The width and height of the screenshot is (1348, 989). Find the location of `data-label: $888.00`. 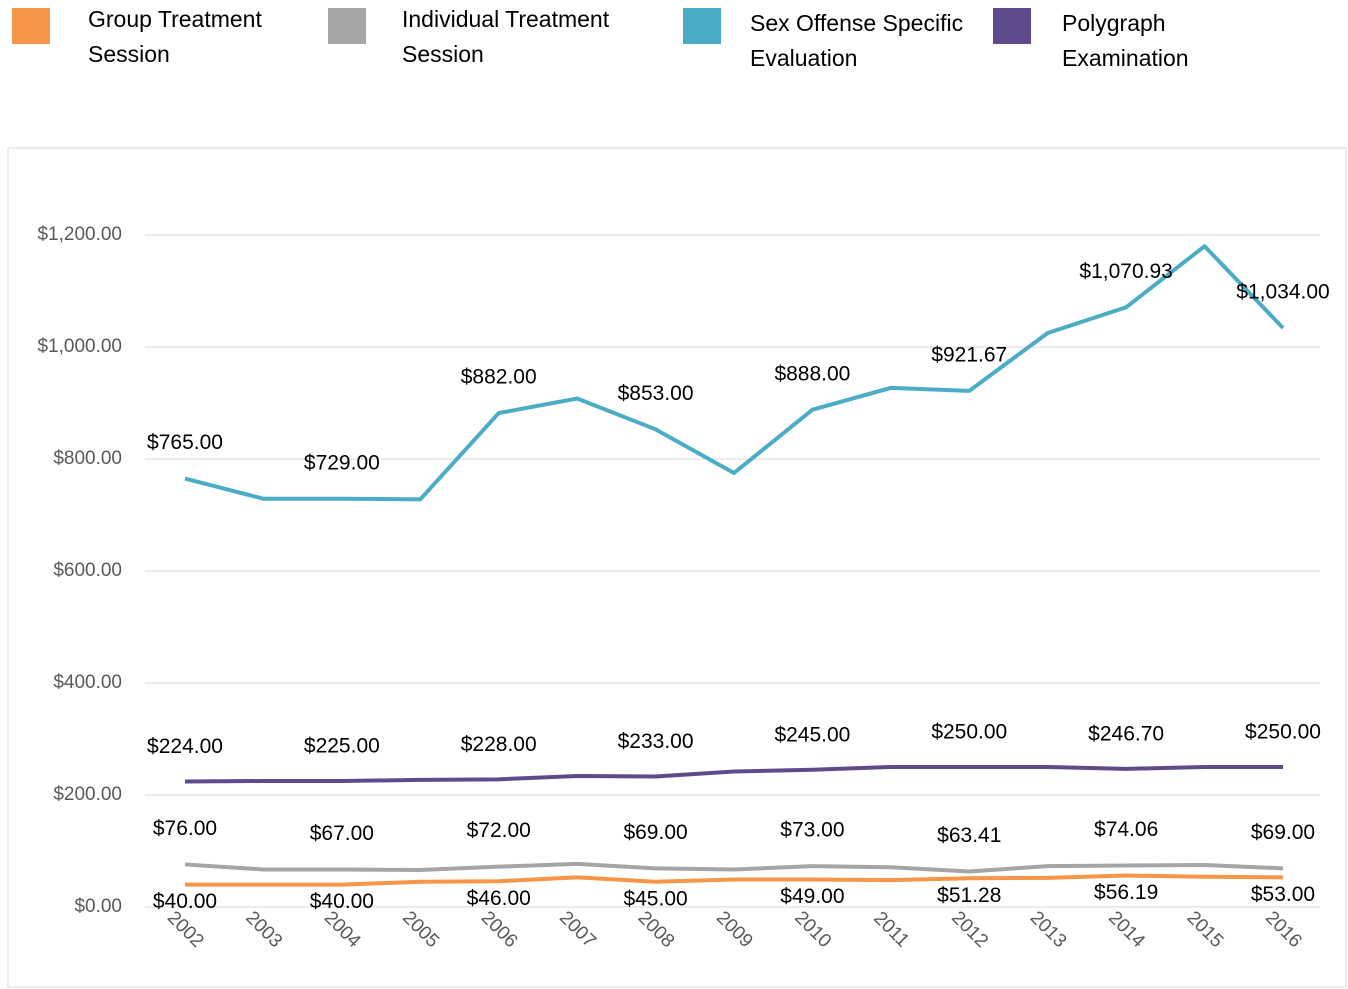

data-label: $888.00 is located at coordinates (812, 373).